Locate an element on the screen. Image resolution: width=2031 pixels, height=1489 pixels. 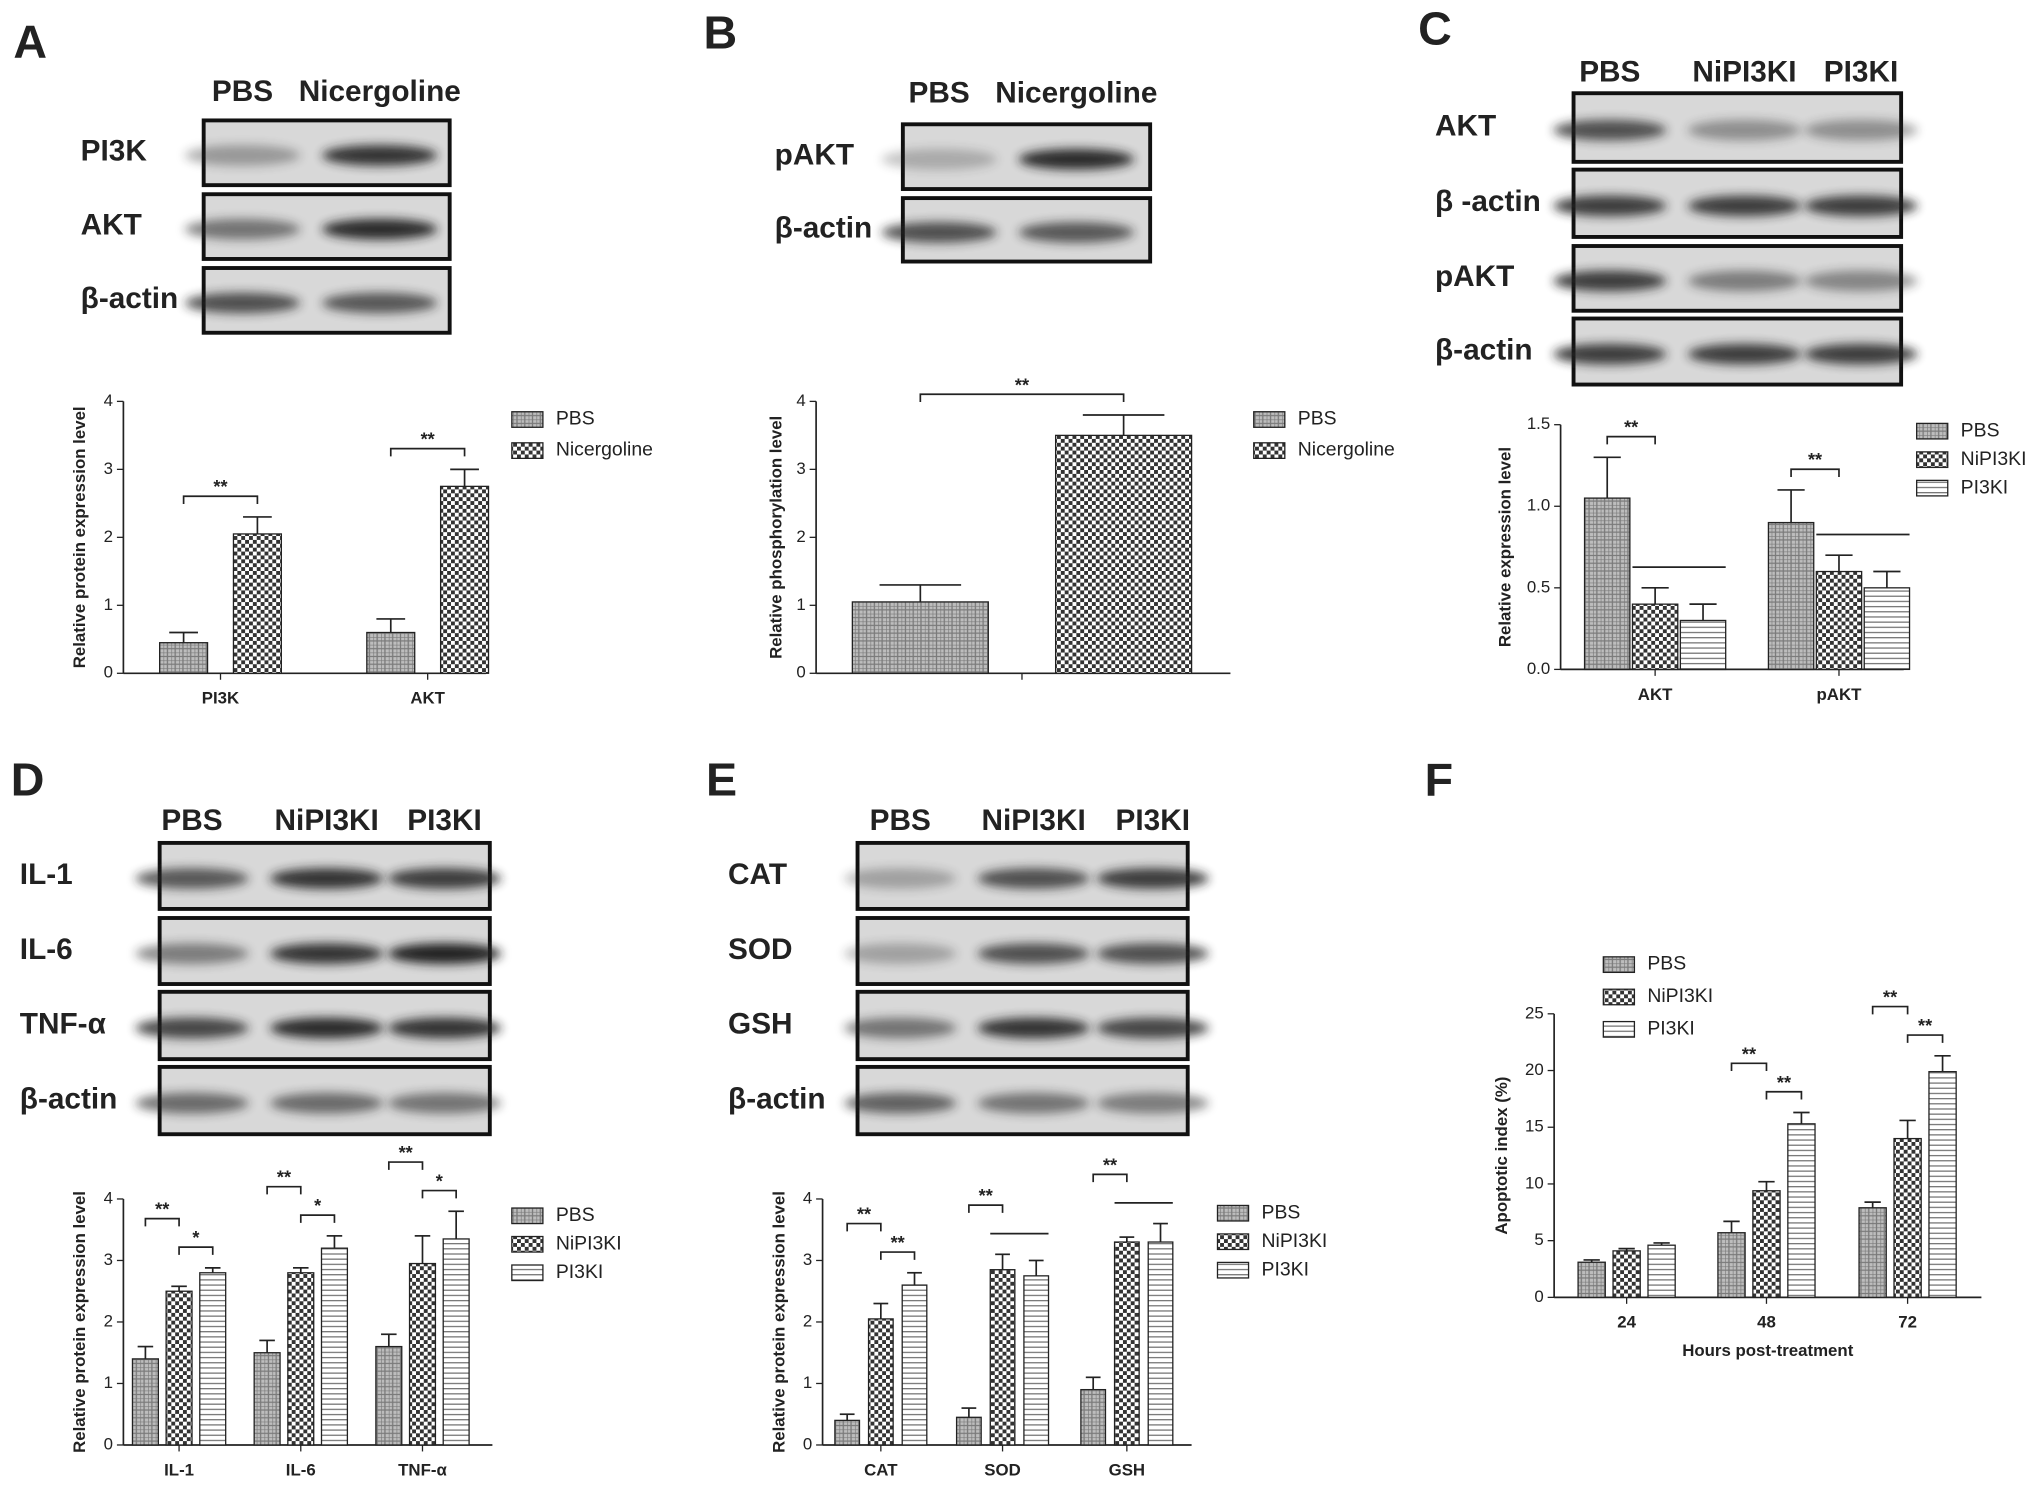
panel-letter: D is located at coordinates (28, 780).